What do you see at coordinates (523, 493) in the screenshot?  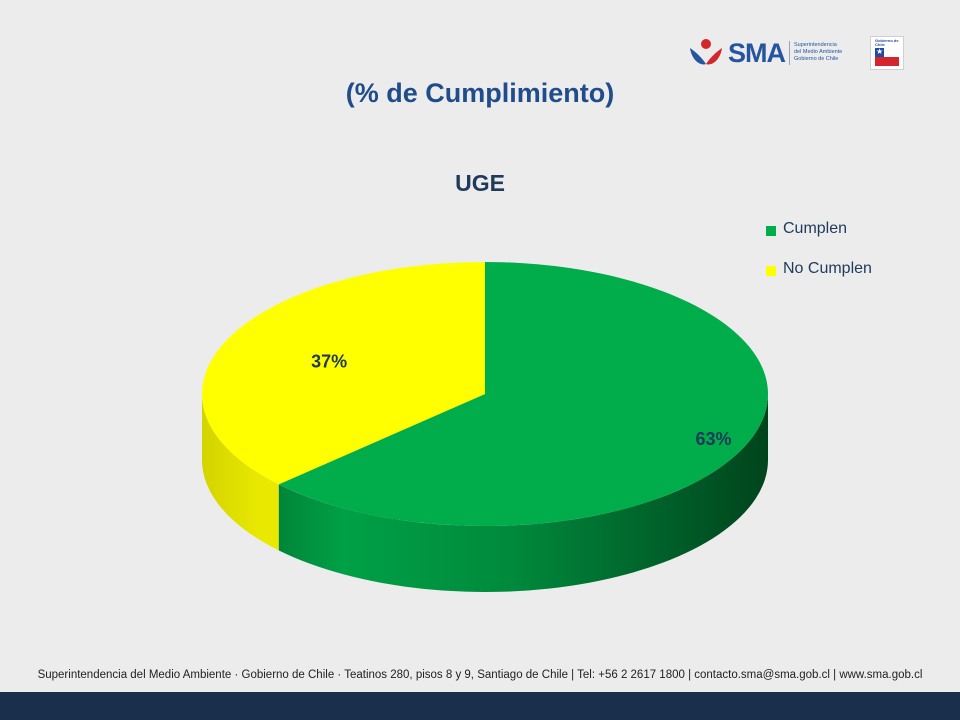 I see `pie-side-cumplen` at bounding box center [523, 493].